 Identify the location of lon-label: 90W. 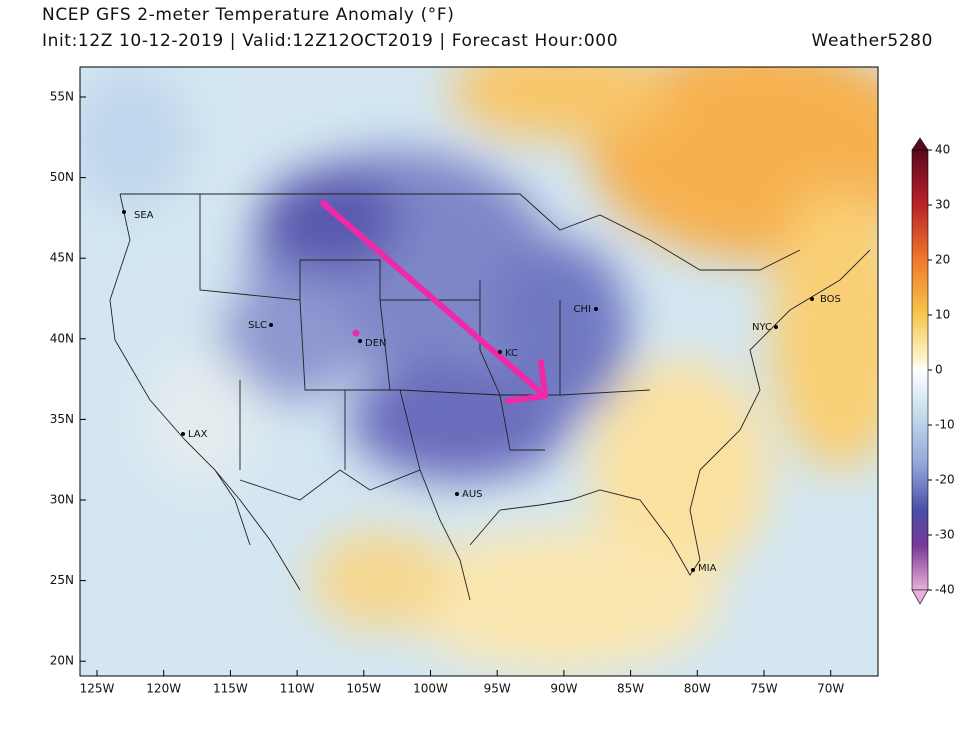
(563, 689).